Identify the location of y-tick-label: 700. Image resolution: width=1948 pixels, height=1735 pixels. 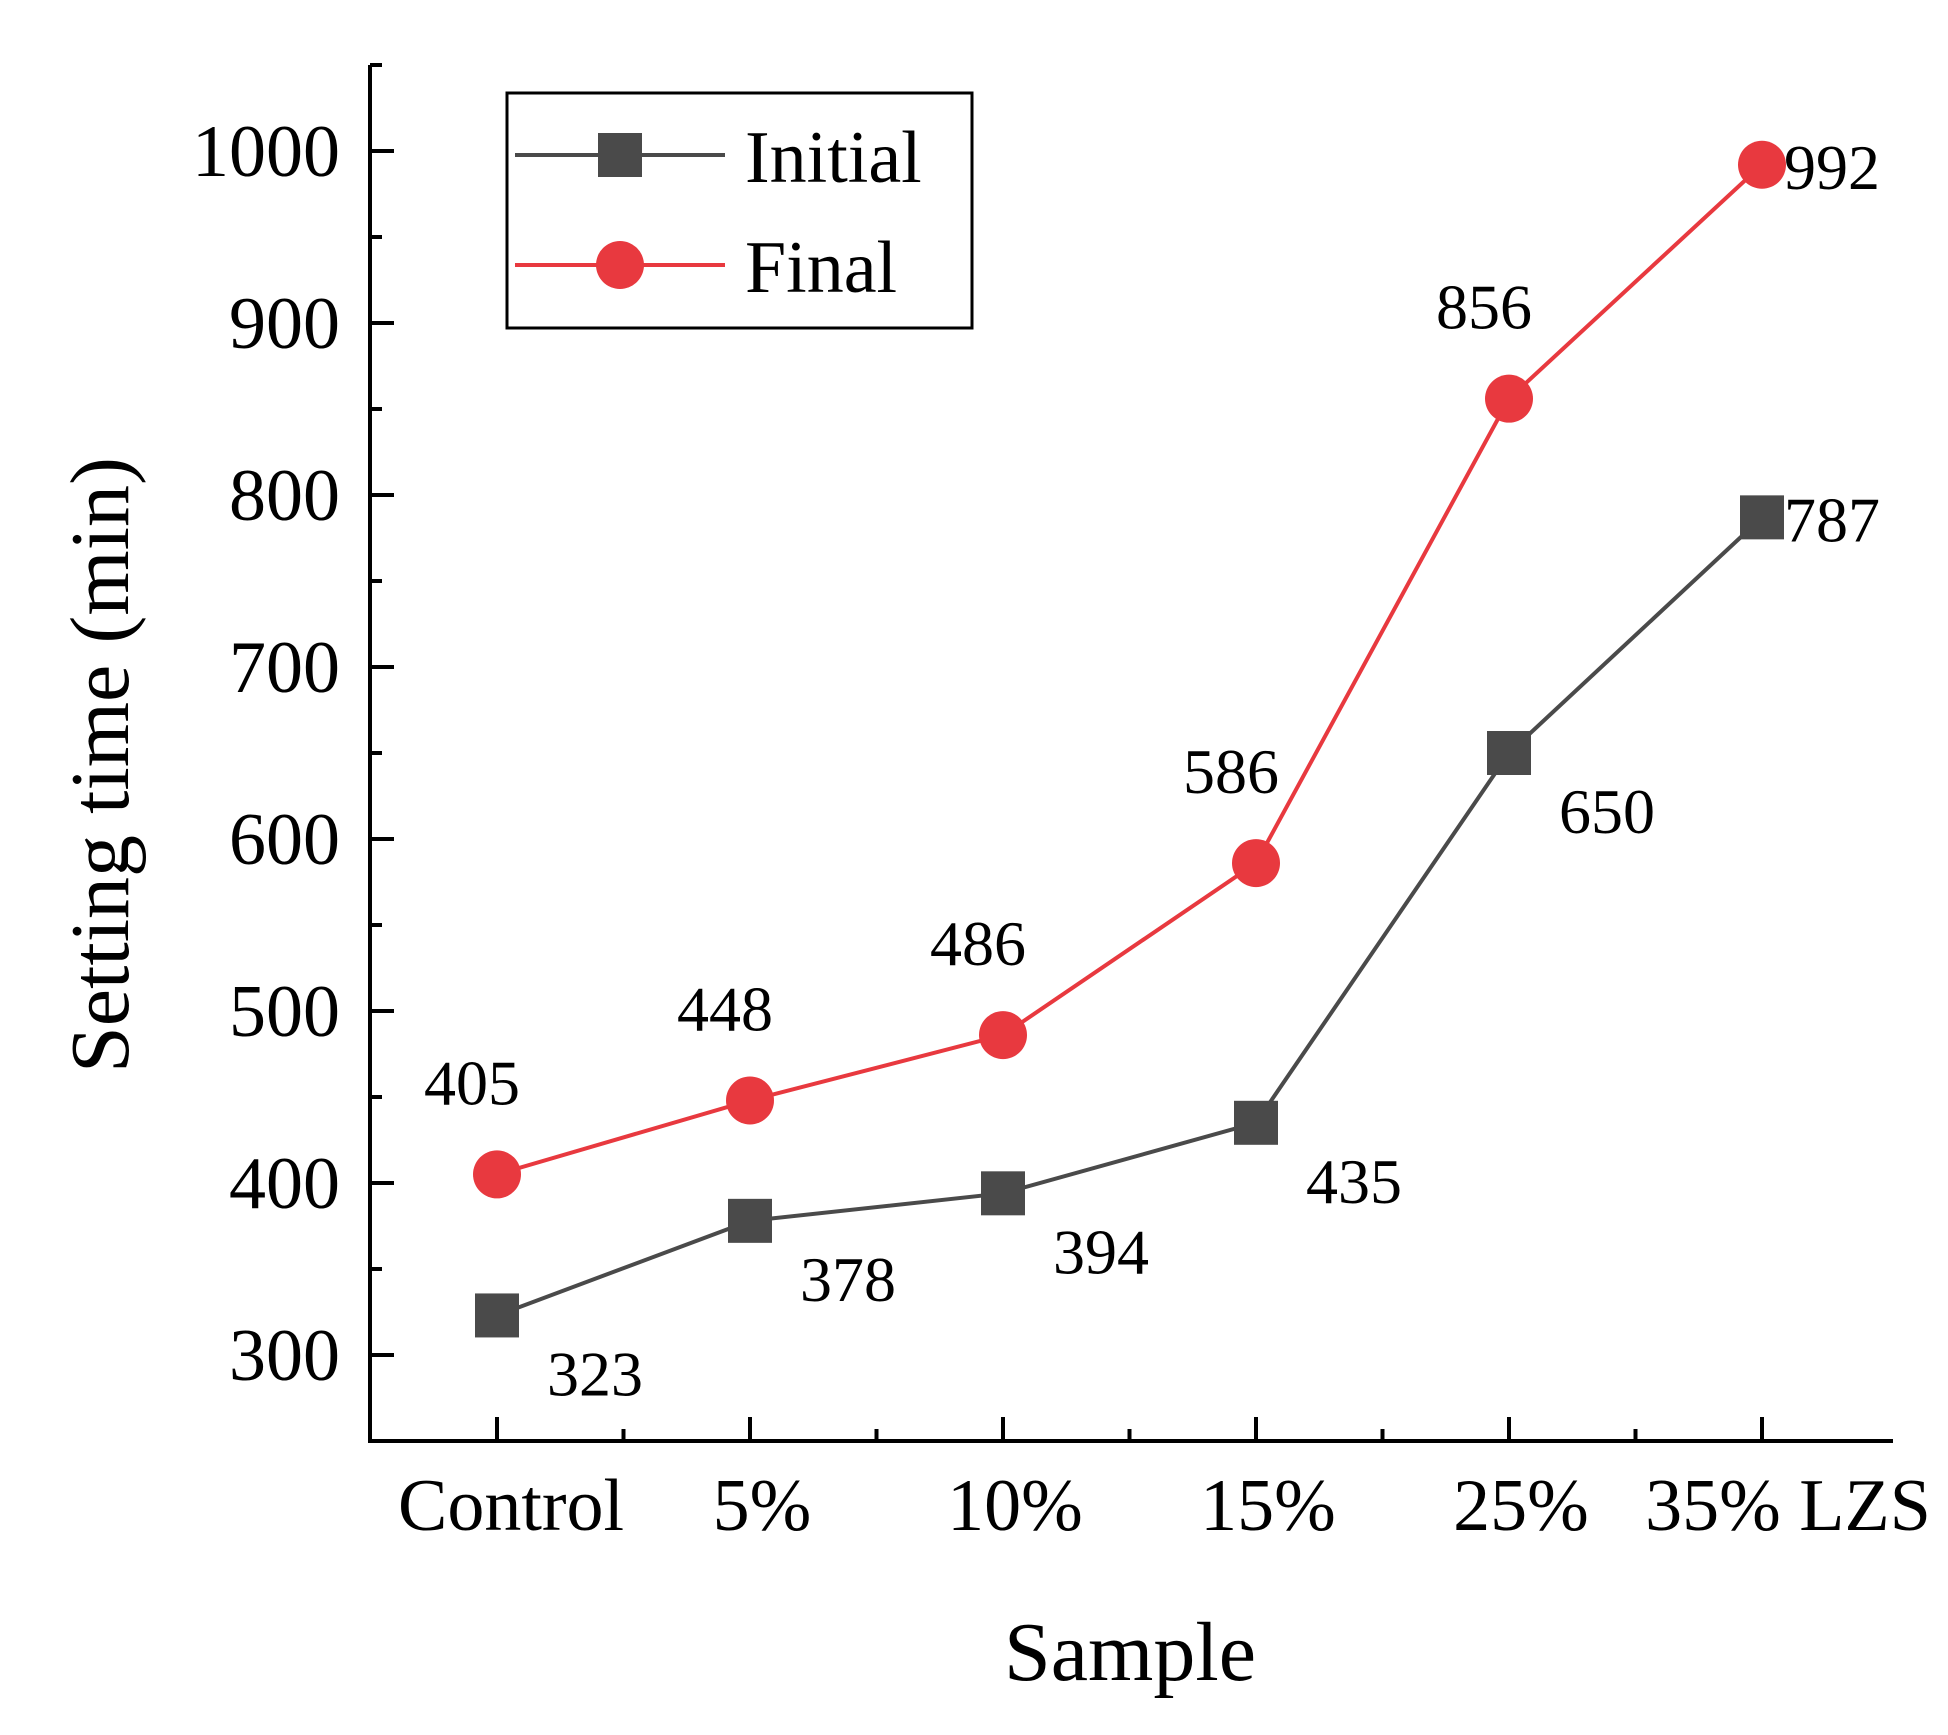
(284, 668).